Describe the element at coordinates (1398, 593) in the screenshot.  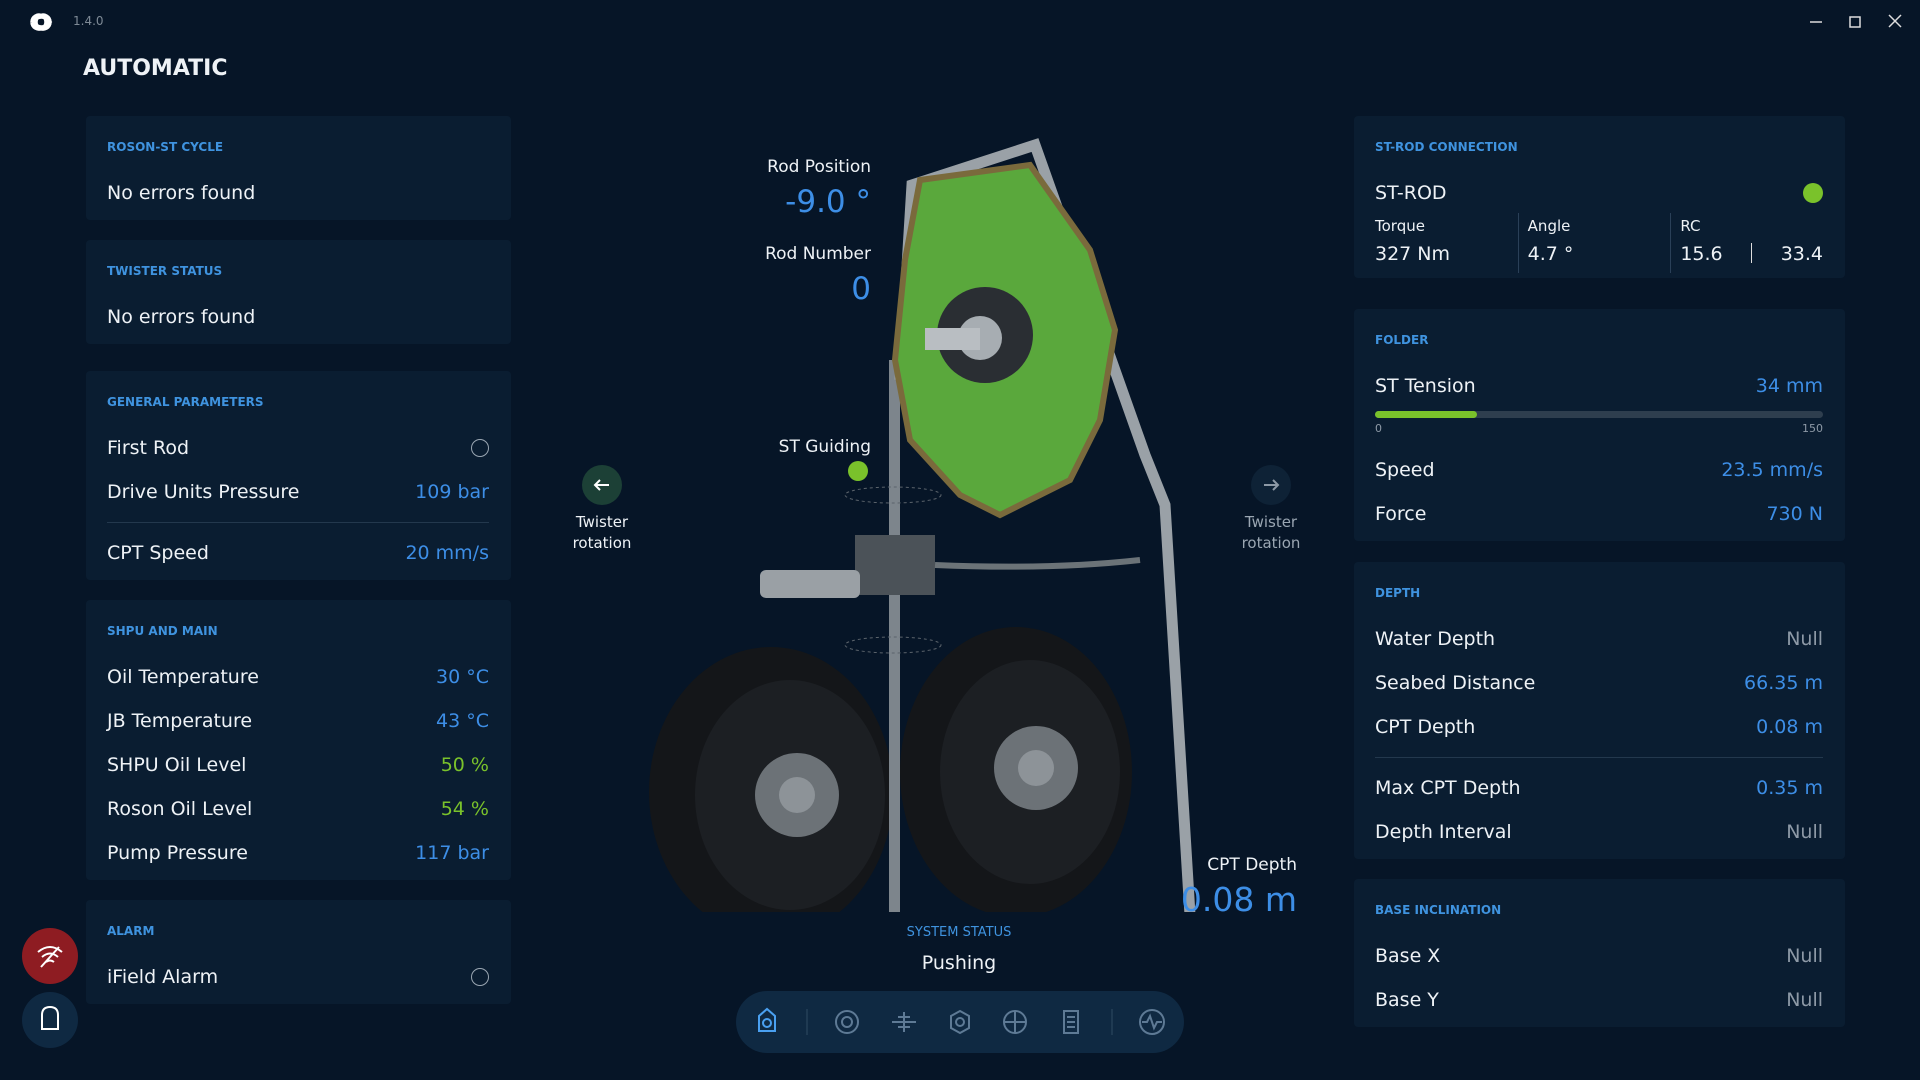
I see `panel-title: DEPTH` at that location.